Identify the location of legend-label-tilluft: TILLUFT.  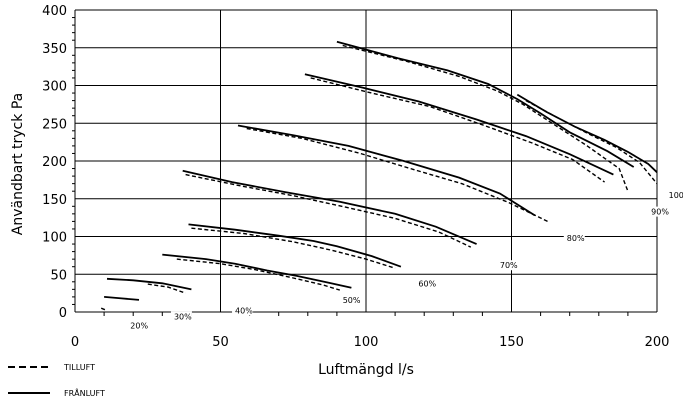
(79, 367).